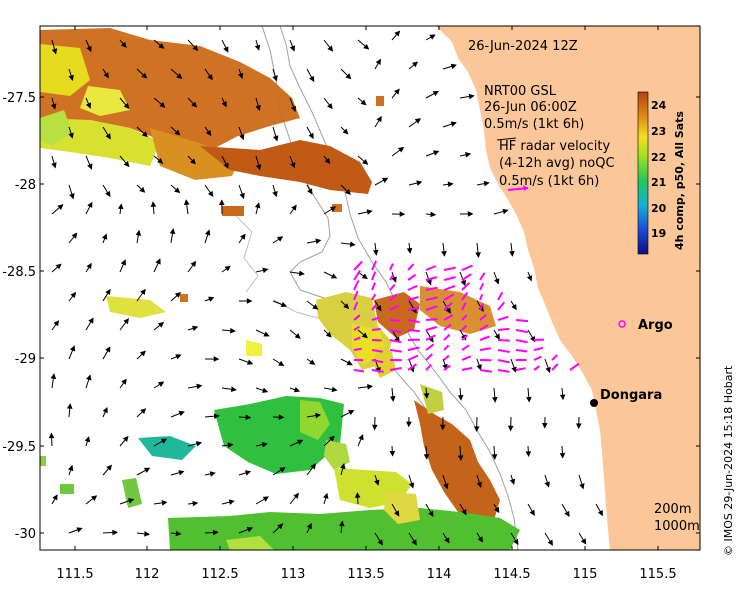 This screenshot has width=740, height=592. What do you see at coordinates (534, 124) in the screenshot?
I see `legend-gsl-scale: 0.5m/s (1kt 6h)` at bounding box center [534, 124].